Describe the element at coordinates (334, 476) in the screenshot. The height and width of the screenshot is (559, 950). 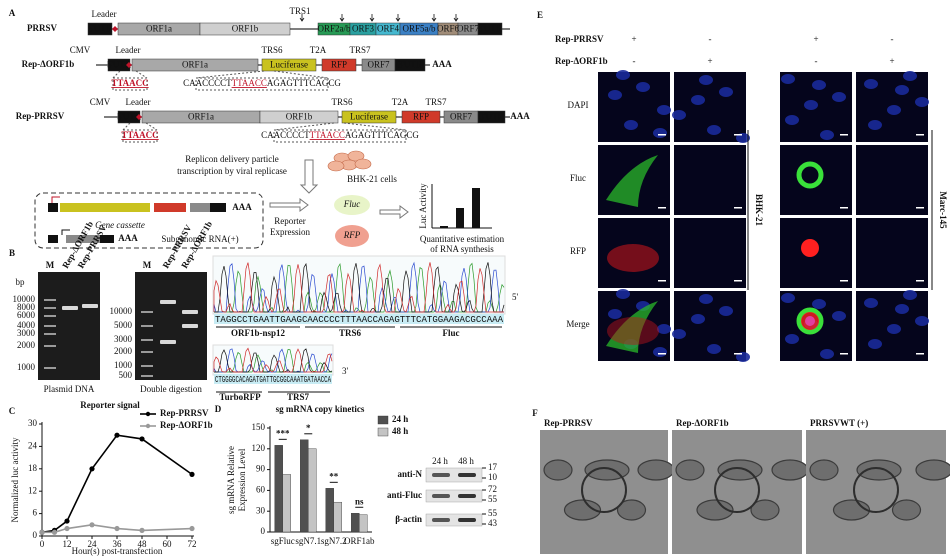
I see `significance-label: **` at that location.